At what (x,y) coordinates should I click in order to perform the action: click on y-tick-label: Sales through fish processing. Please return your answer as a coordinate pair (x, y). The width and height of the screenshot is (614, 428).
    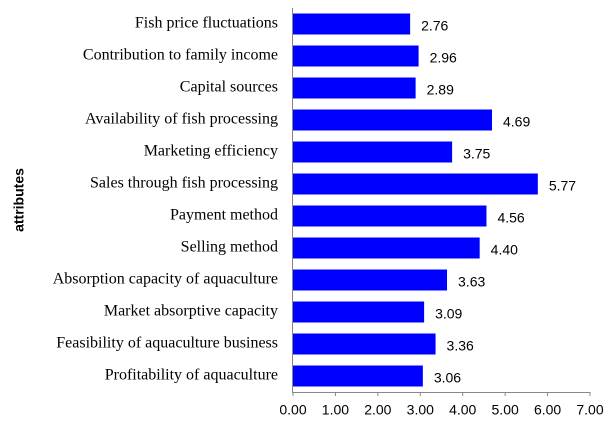
    Looking at the image, I should click on (184, 183).